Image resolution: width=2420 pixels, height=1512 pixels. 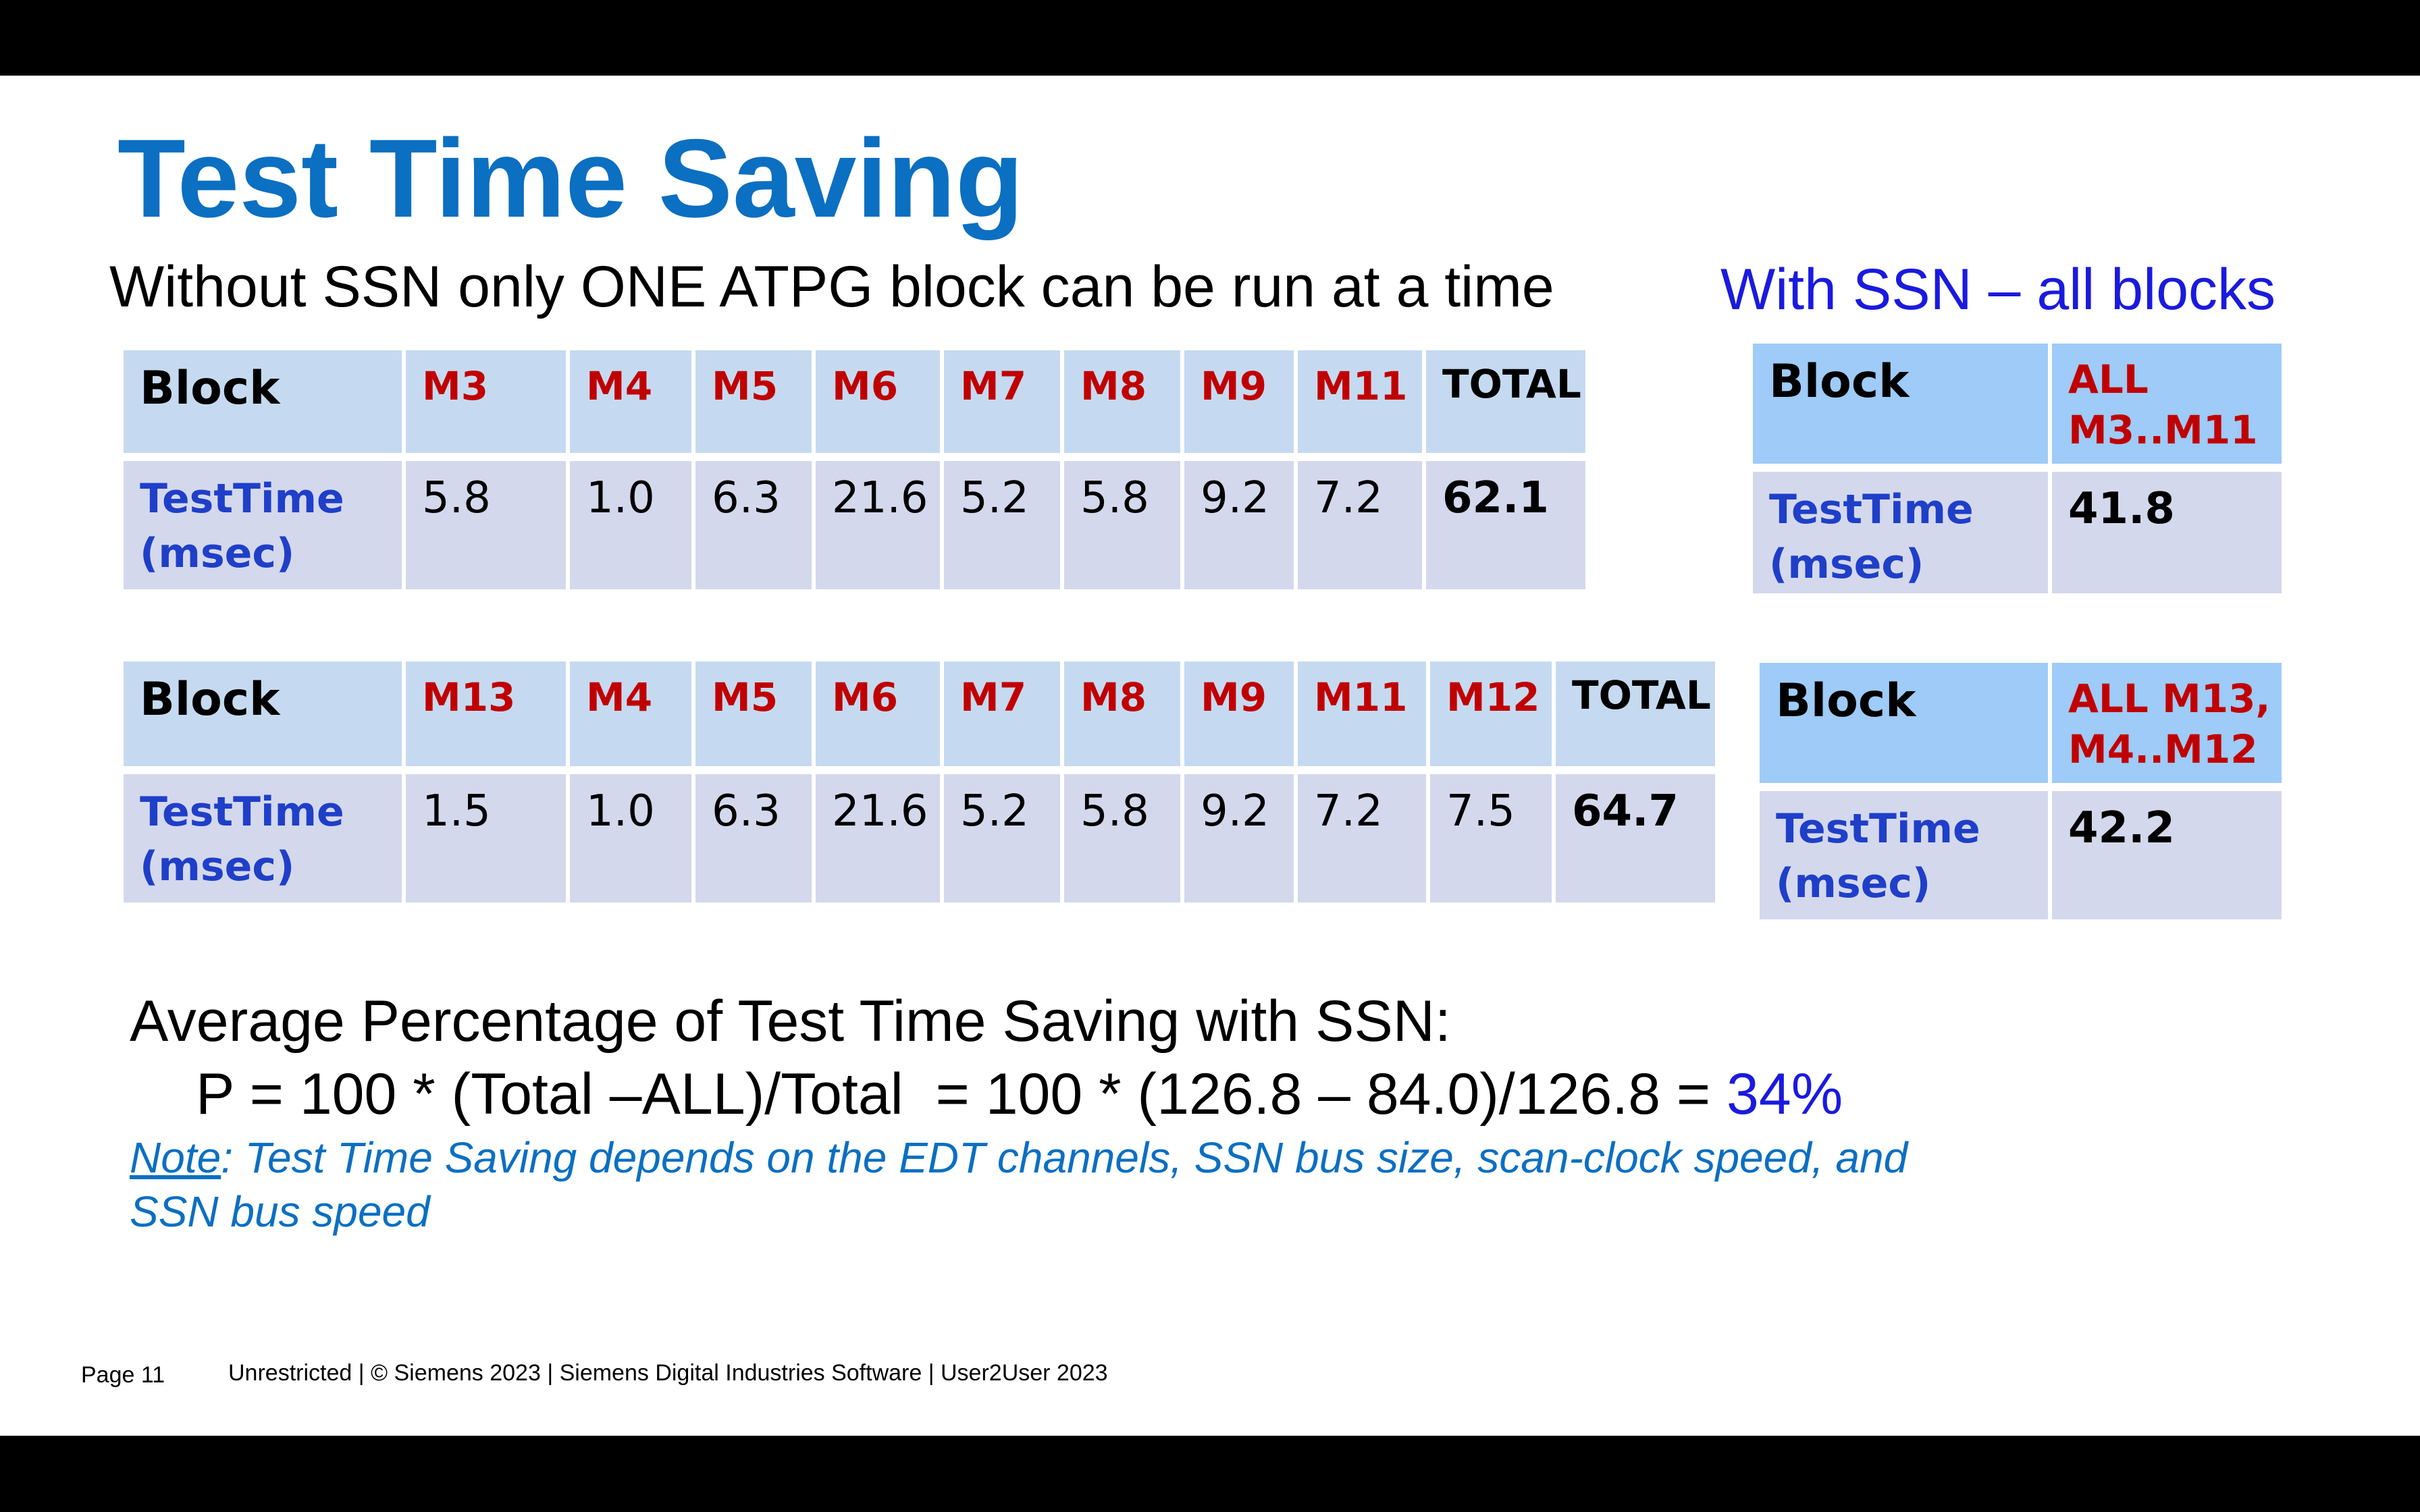 What do you see at coordinates (1491, 838) in the screenshot?
I see `table-cell: 7.5` at bounding box center [1491, 838].